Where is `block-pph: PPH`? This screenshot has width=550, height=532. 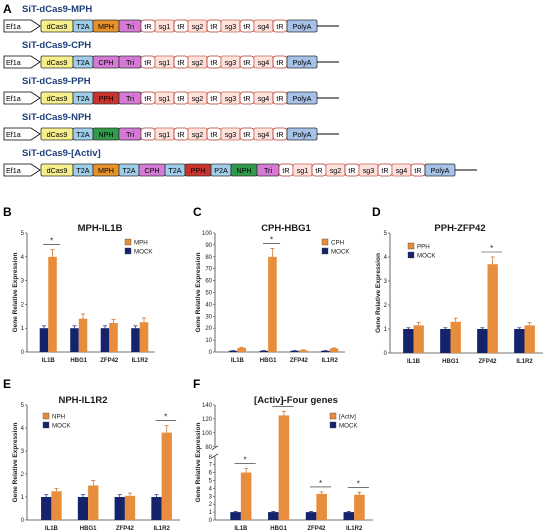
block-pph: PPH is located at coordinates (198, 170).